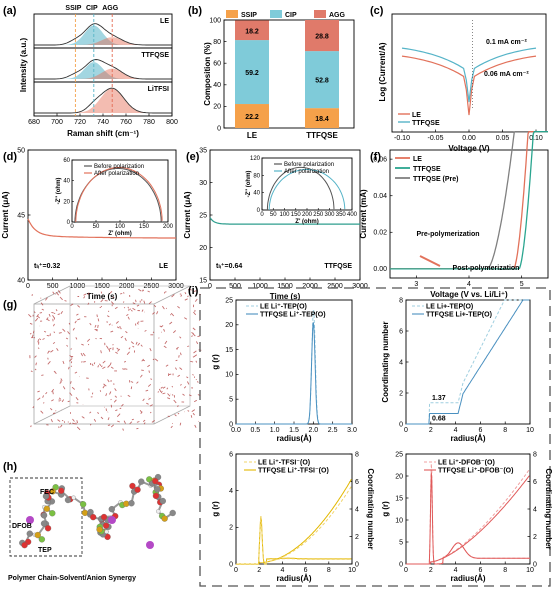 The height and width of the screenshot is (592, 554). What do you see at coordinates (382, 71) in the screenshot?
I see `y-axis-label: Log (Current/A)` at bounding box center [382, 71].